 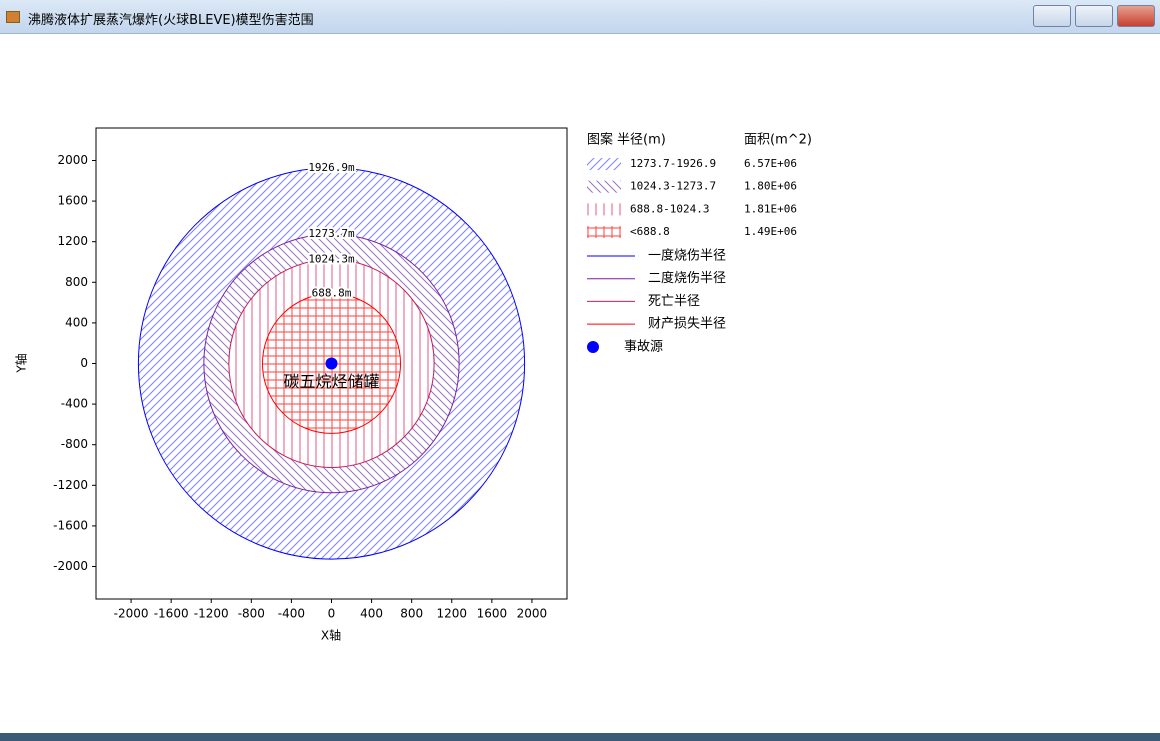 What do you see at coordinates (21, 363) in the screenshot?
I see `y-axis-label: Y轴` at bounding box center [21, 363].